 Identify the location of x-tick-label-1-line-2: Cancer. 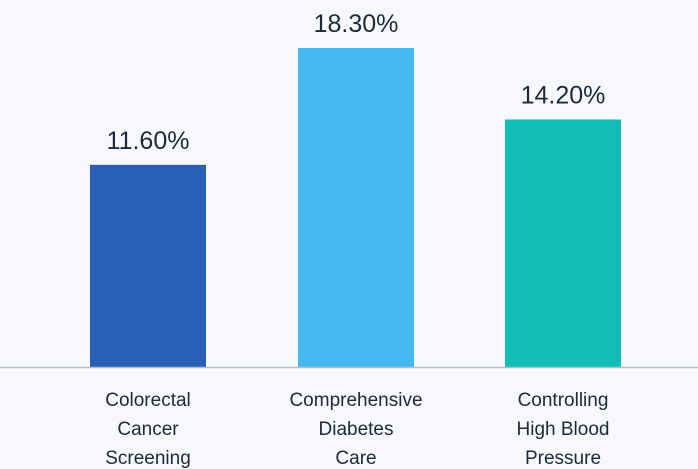
(148, 429).